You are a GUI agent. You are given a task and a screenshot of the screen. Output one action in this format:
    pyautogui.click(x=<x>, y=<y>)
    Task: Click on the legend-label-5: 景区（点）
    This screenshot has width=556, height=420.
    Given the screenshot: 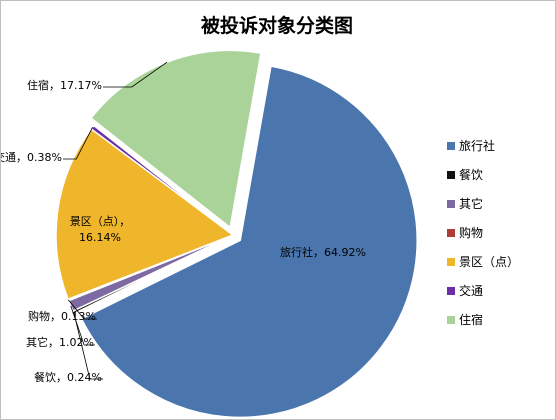 What is the action you would take?
    pyautogui.click(x=489, y=262)
    